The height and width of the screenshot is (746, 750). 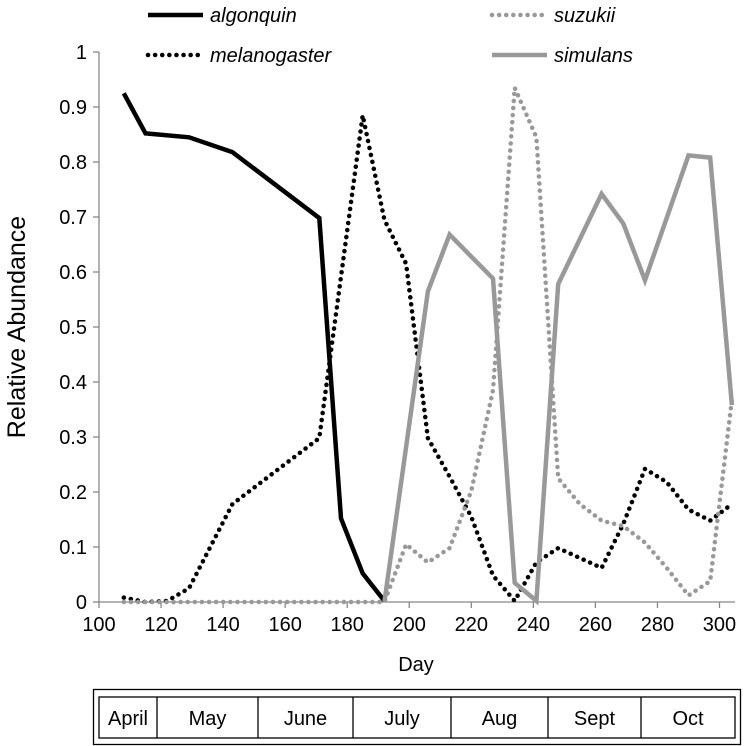 What do you see at coordinates (595, 625) in the screenshot?
I see `x-tick-label: 260` at bounding box center [595, 625].